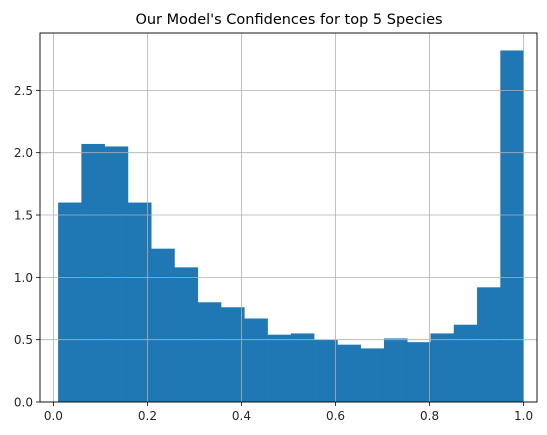 This screenshot has height=435, width=547. I want to click on y-tick-label-1: 0.5, so click(23, 340).